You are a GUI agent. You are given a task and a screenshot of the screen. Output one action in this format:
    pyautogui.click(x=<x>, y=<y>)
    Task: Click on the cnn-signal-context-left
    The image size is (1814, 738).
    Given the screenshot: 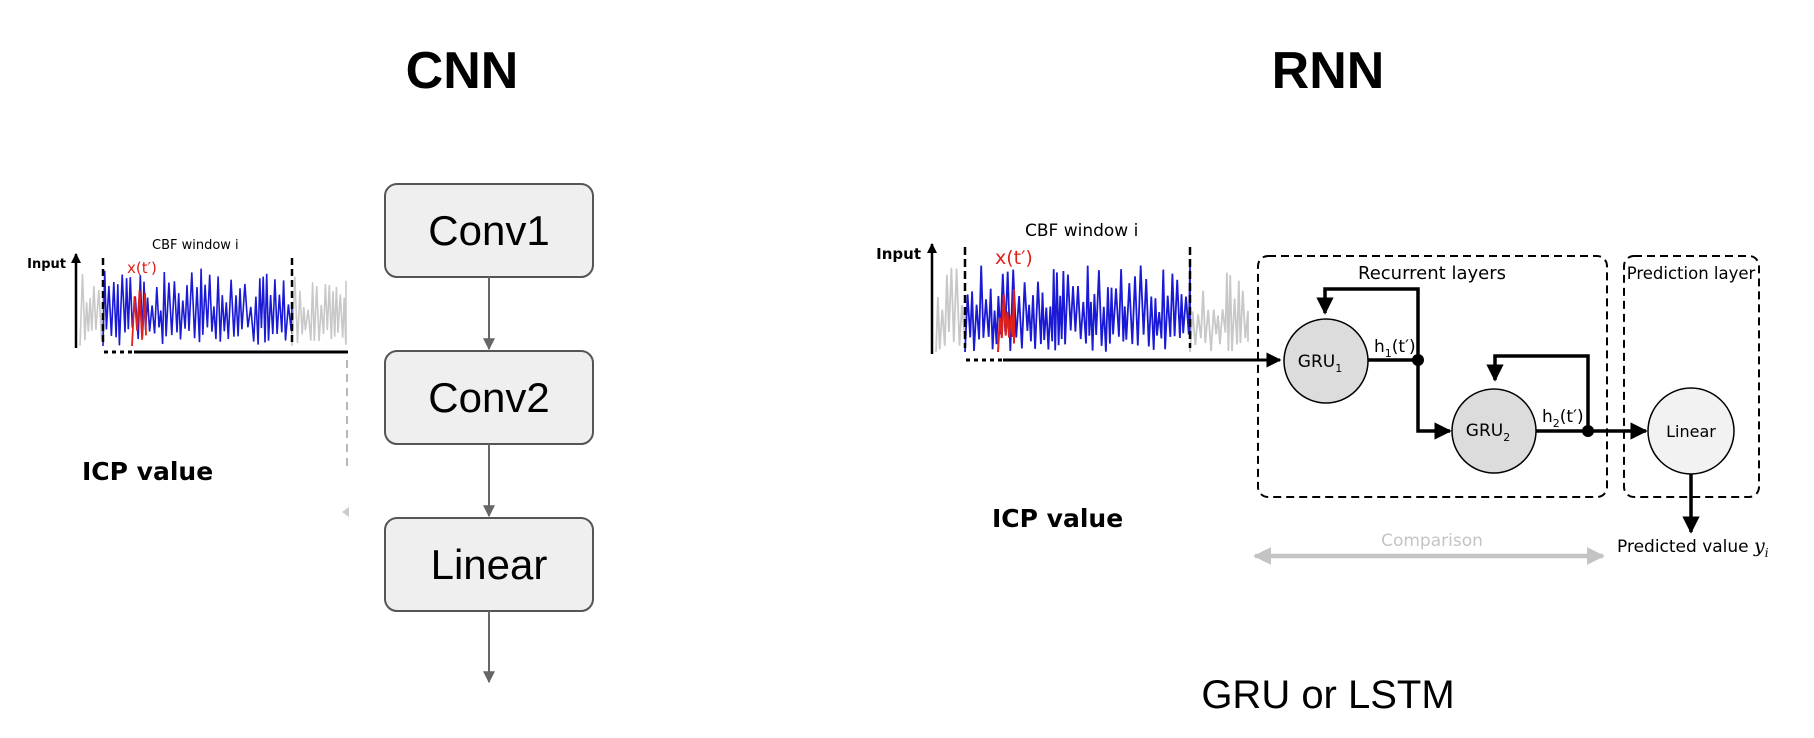 What is the action you would take?
    pyautogui.click(x=91, y=310)
    